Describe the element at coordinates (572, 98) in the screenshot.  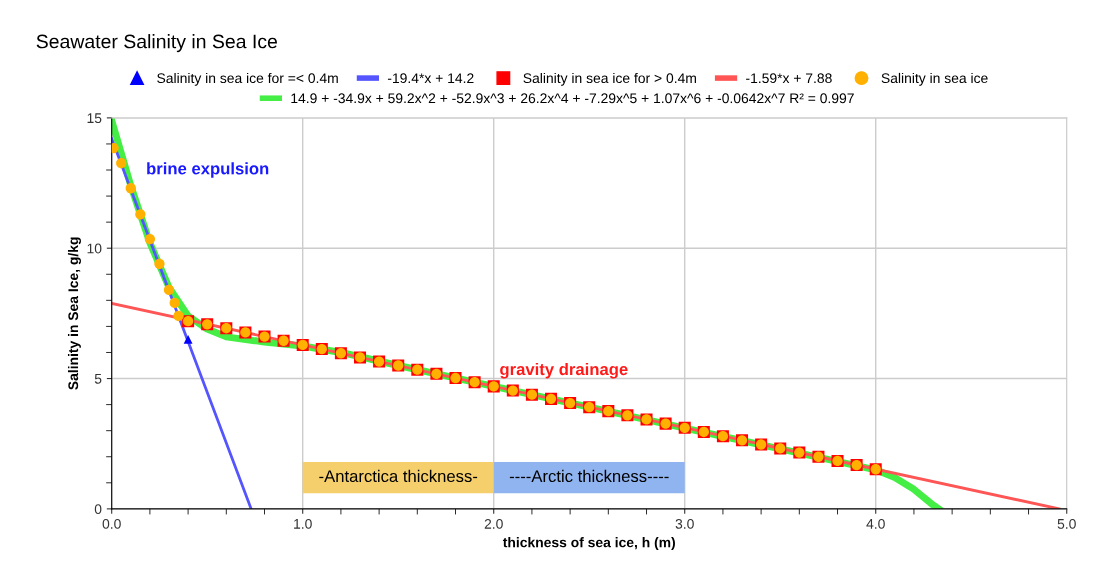
I see `legend-label: 14.9 + -34.9x + 59.2x^2 + -52.9x^3 + 26.2x^4 + -7.29x^5 + 1.07x^6 + -0.0642x^7 R² = 0.997` at that location.